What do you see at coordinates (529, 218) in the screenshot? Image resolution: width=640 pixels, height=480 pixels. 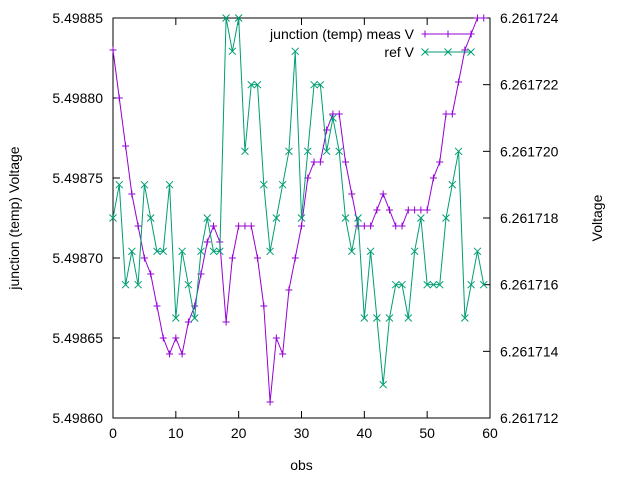 I see `y-right-tick-label: 6.261718` at bounding box center [529, 218].